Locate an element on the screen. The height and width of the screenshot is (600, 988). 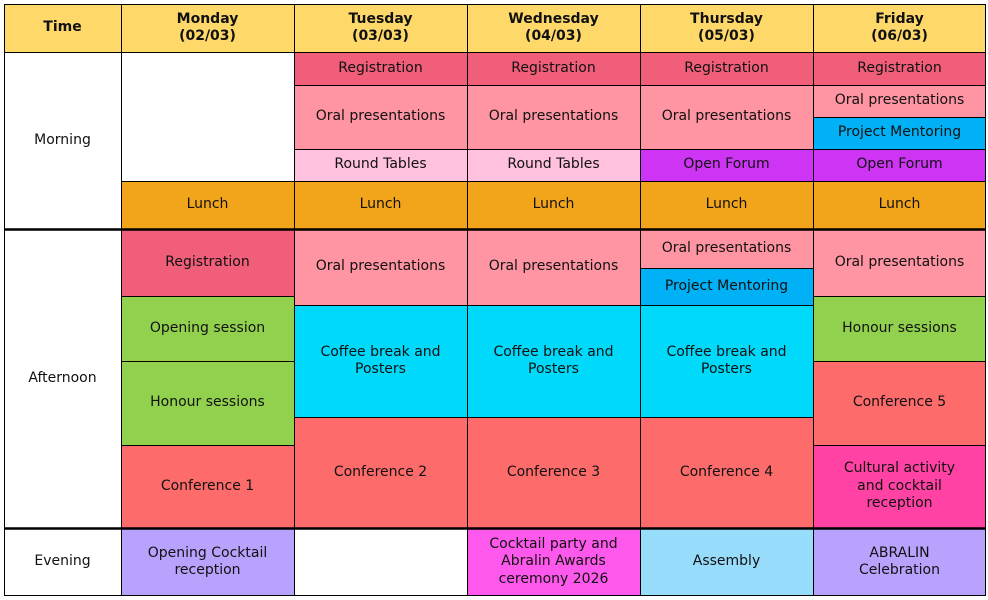
tuesday-lunch: Lunch is located at coordinates (380, 205).